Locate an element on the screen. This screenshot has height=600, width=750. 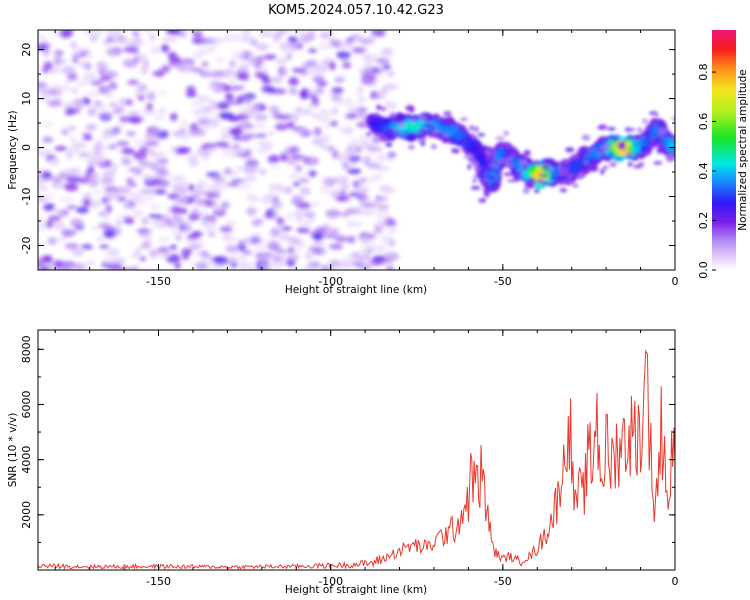
snr-y-axis-label: SNR (10 * v/v) is located at coordinates (13, 450).